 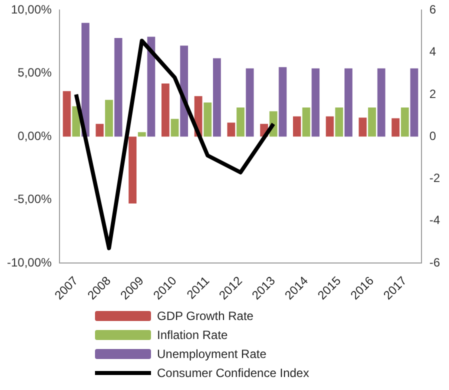 I want to click on y2-tick-label: 6, so click(x=432, y=9).